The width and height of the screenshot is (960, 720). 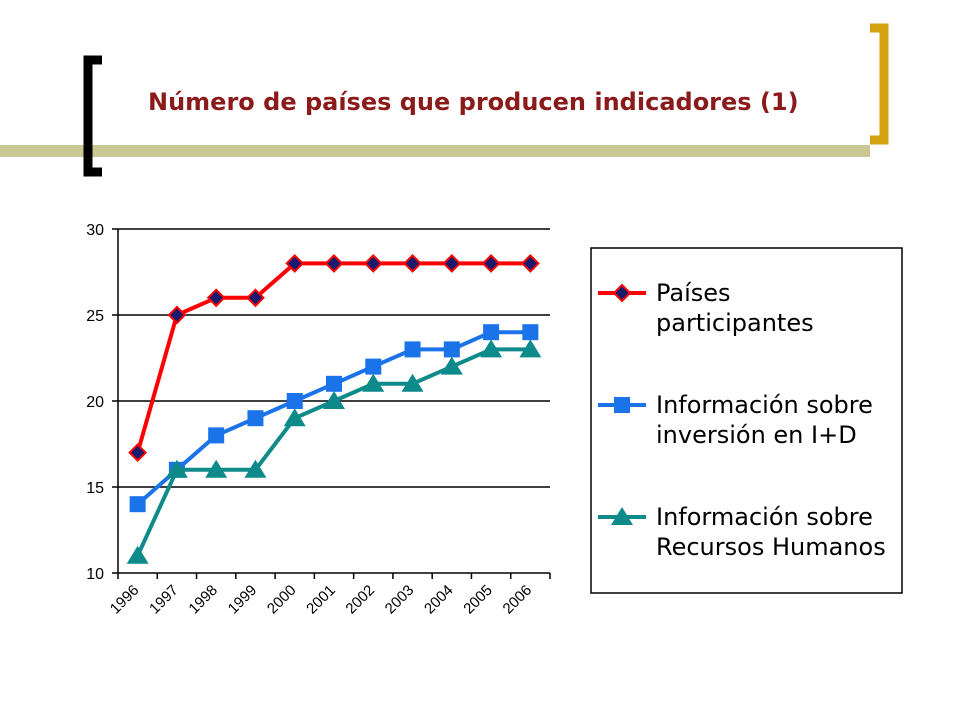 I want to click on y-tick-label: 30, so click(x=95, y=230).